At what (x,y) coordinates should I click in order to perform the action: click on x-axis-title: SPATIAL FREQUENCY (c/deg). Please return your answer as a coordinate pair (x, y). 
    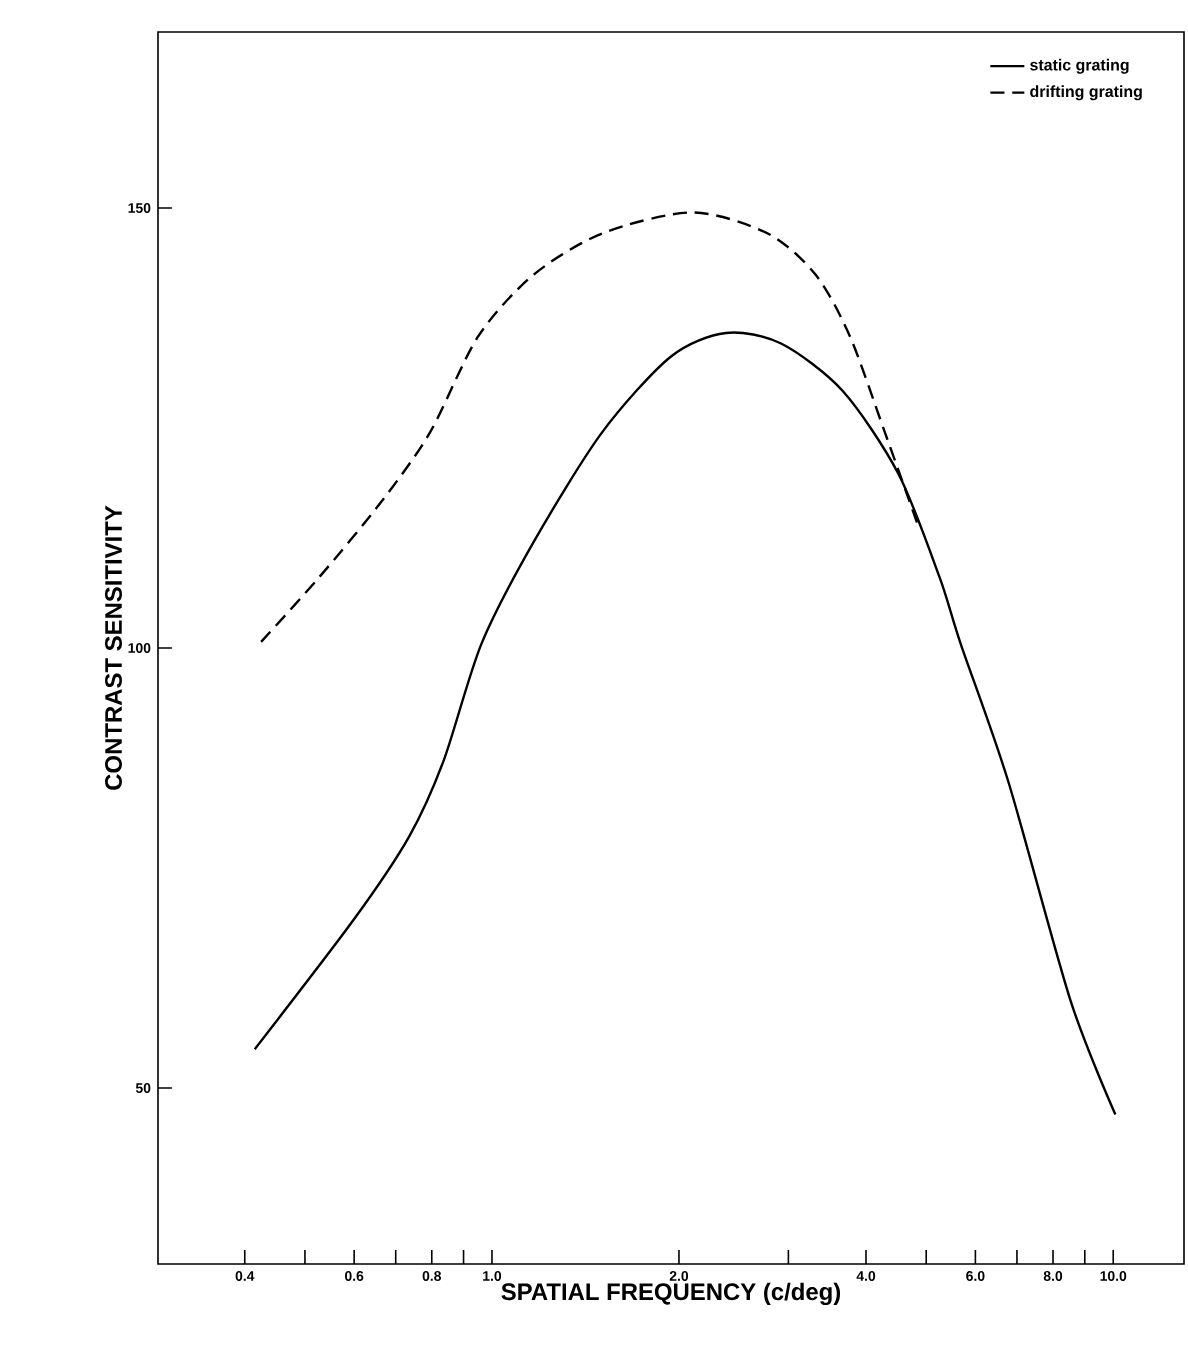
    Looking at the image, I should click on (671, 1294).